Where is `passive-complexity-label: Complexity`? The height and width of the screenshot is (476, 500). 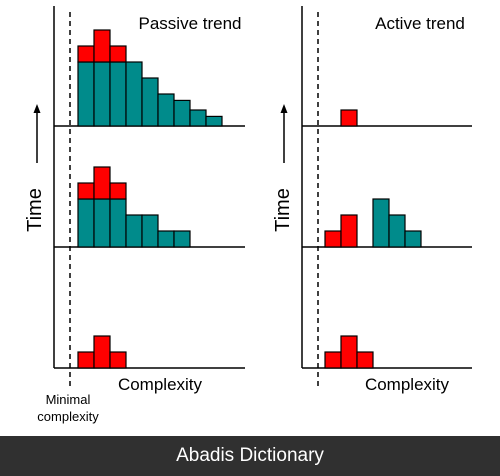
passive-complexity-label: Complexity is located at coordinates (160, 384).